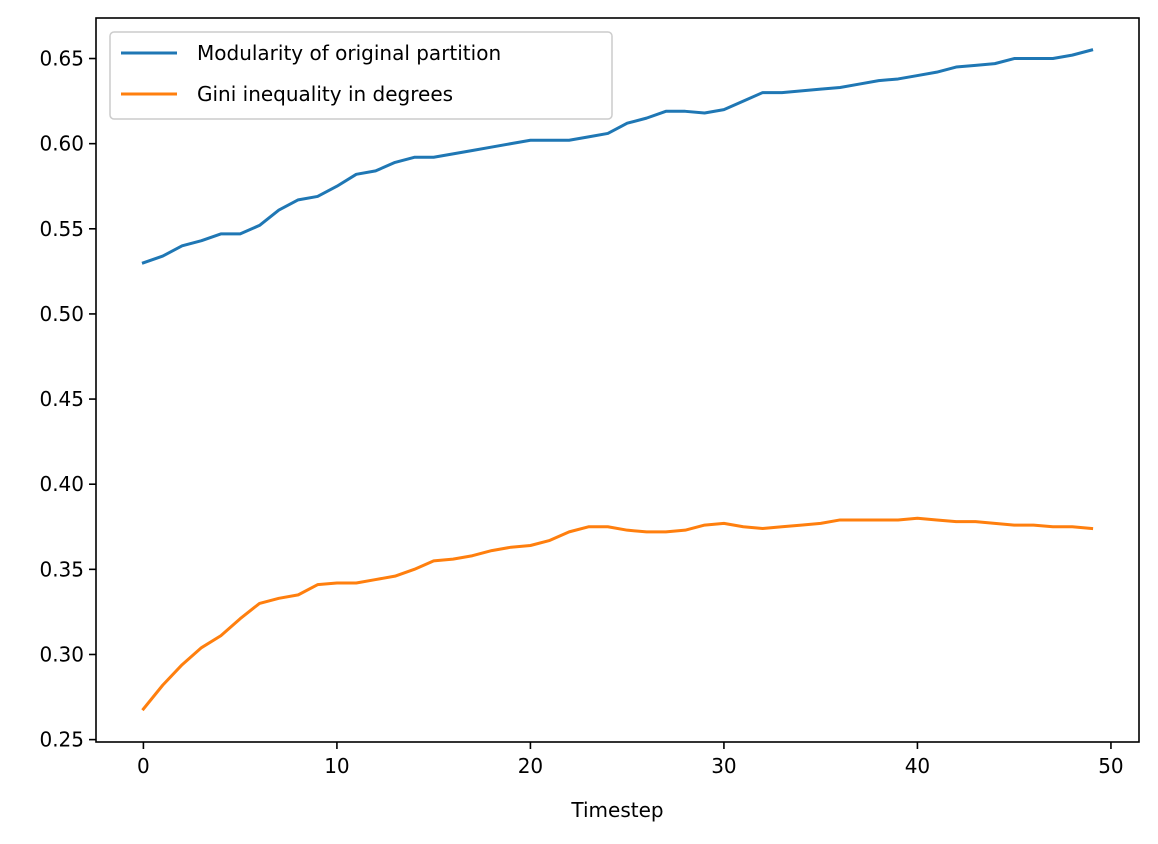 Image resolution: width=1158 pixels, height=844 pixels. What do you see at coordinates (61, 569) in the screenshot?
I see `y-tick-label: 0.35` at bounding box center [61, 569].